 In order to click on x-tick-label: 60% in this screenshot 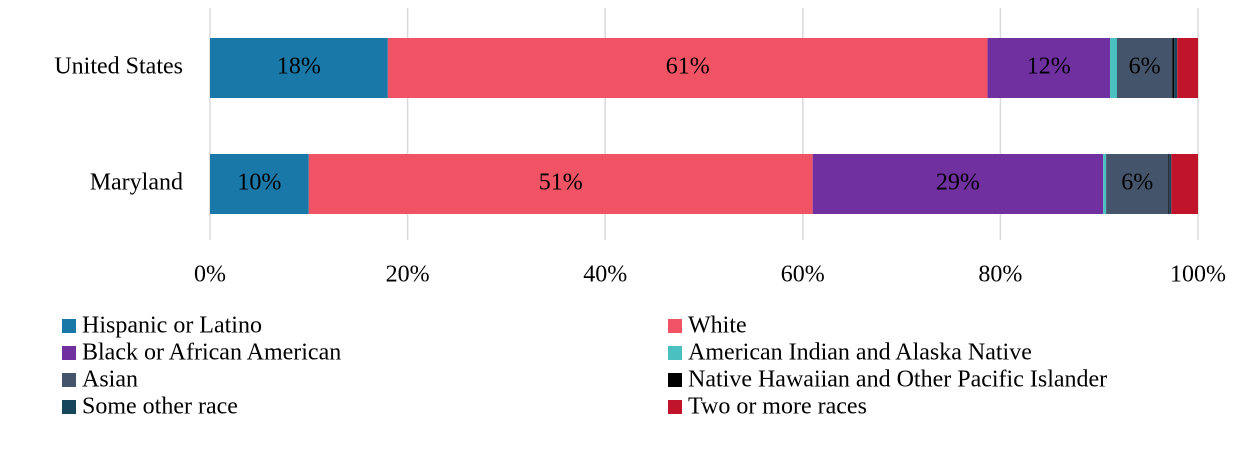, I will do `click(803, 275)`.